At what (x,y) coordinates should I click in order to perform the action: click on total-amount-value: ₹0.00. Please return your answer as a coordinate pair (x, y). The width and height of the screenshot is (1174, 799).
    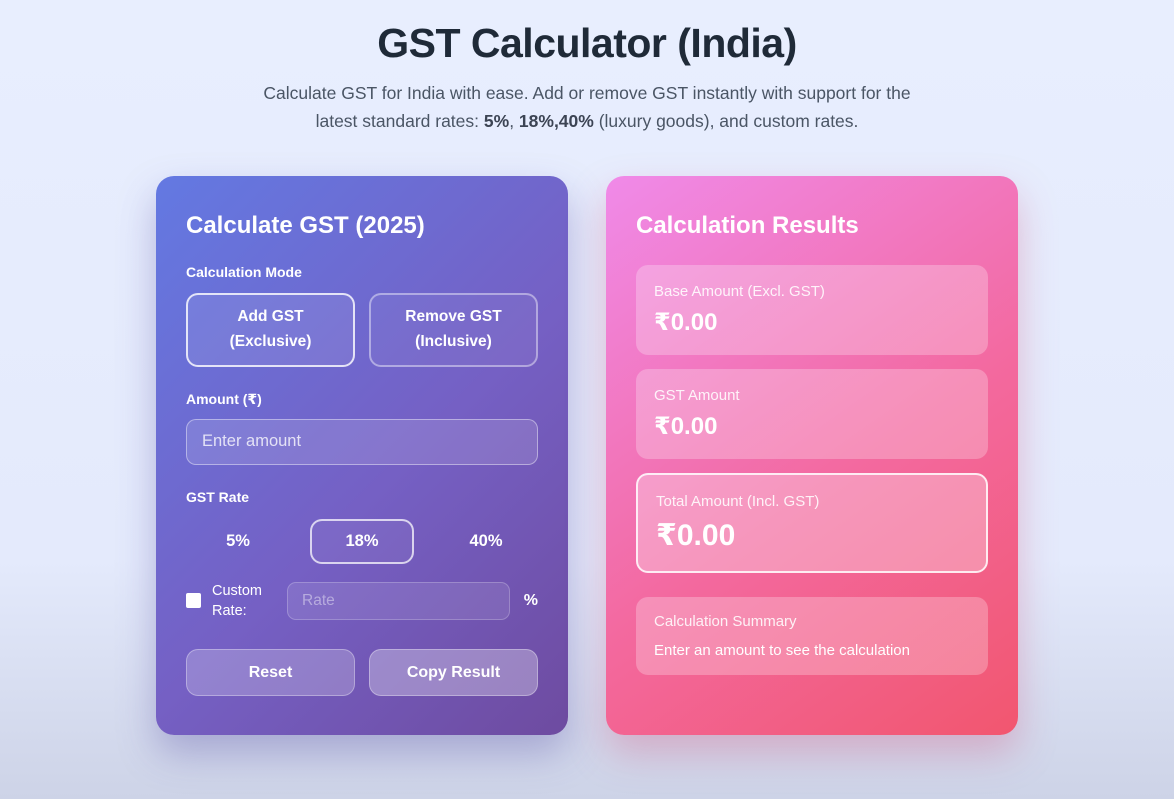
    Looking at the image, I should click on (696, 535).